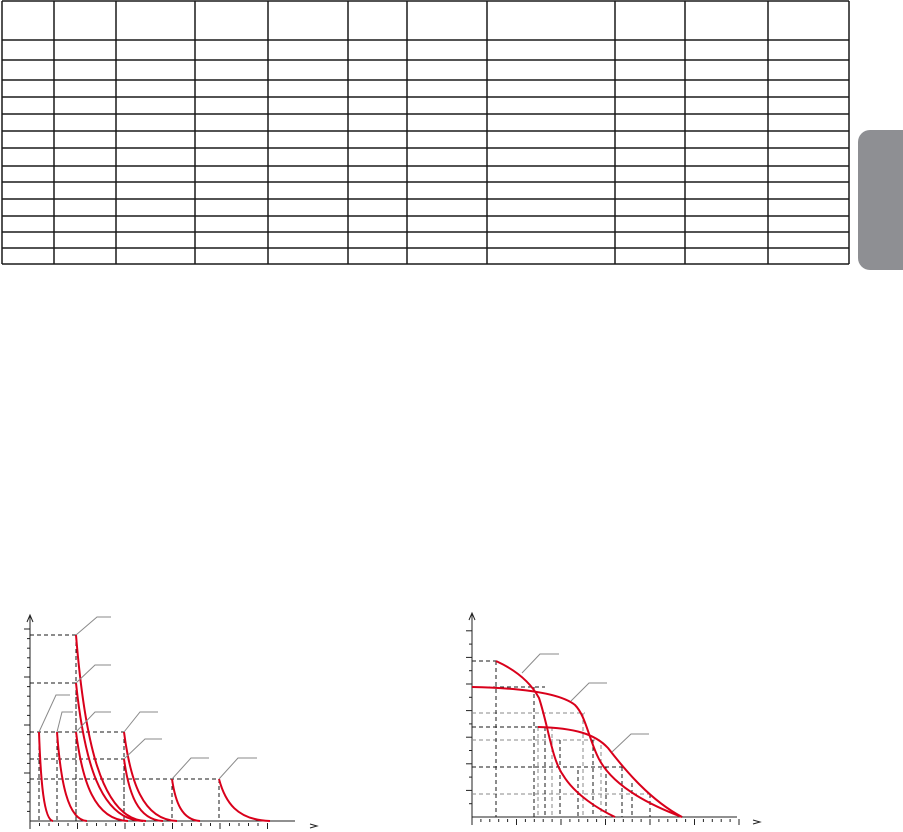 The image size is (903, 832). What do you see at coordinates (880, 200) in the screenshot?
I see `section-side-tab` at bounding box center [880, 200].